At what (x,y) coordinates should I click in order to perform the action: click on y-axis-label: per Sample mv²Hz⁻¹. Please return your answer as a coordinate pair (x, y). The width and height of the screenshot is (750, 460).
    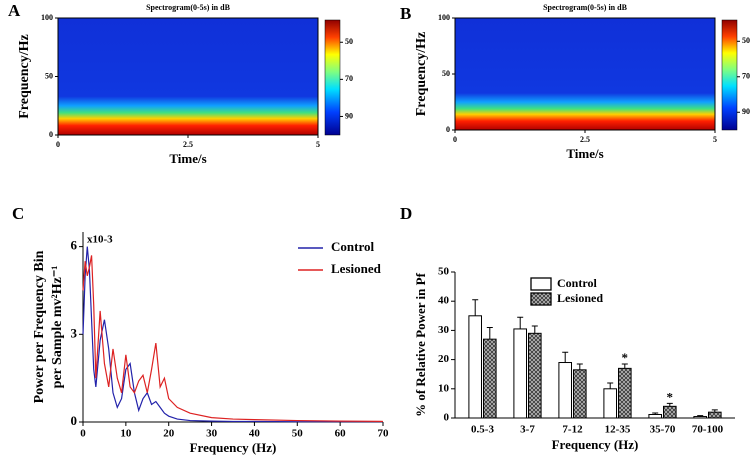
    Looking at the image, I should click on (57, 327).